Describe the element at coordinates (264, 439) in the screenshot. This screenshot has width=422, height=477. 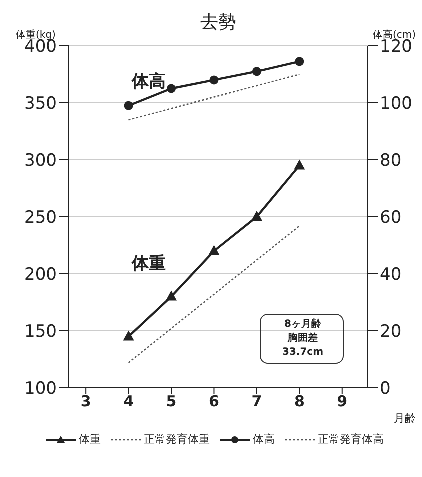
I see `legend-label: 体高` at that location.